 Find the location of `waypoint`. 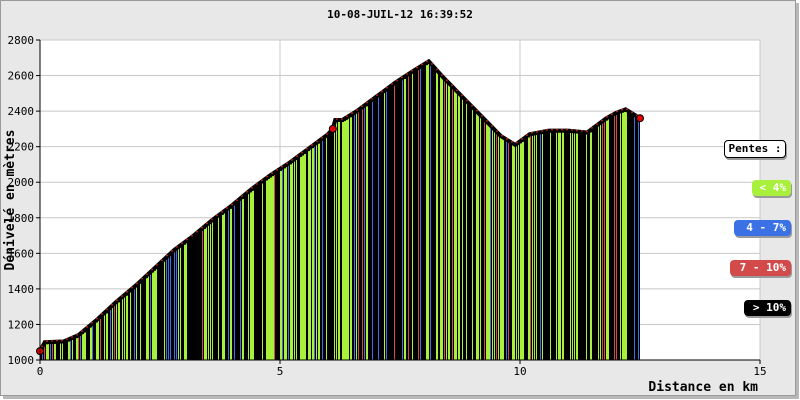

waypoint is located at coordinates (332, 128).